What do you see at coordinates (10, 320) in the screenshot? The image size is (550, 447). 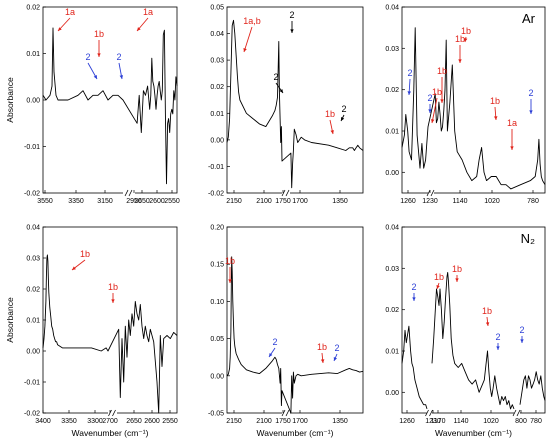 I see `y-axis-label: Absorbance` at bounding box center [10, 320].